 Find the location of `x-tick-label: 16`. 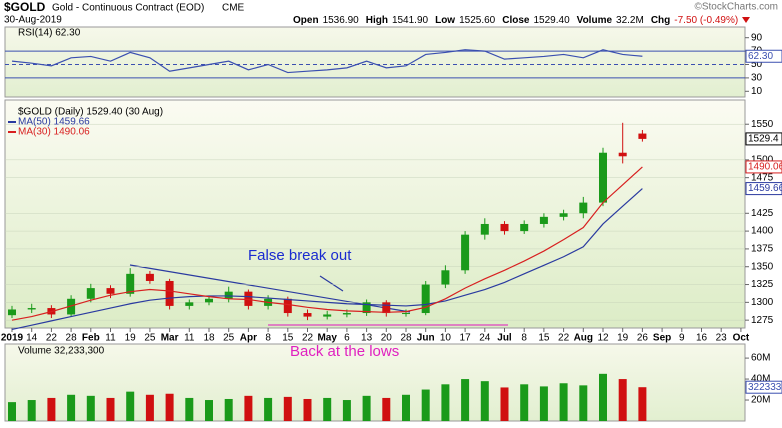

x-tick-label: 16 is located at coordinates (702, 338).